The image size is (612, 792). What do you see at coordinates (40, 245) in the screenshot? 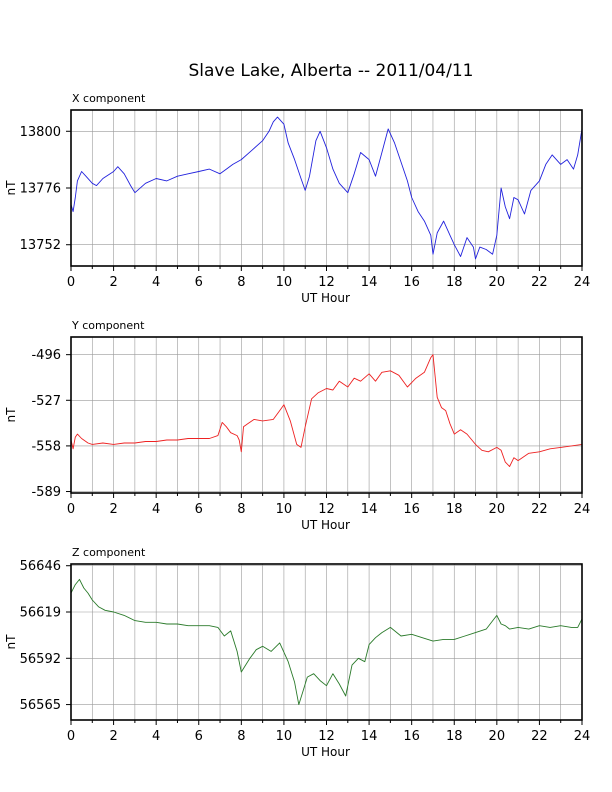
I see `y-tick-label: 13752` at bounding box center [40, 245].